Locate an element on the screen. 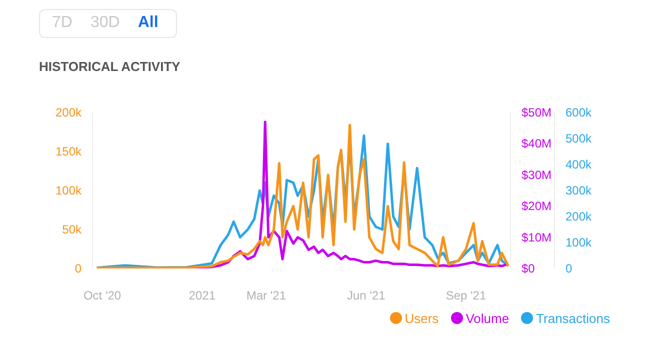  legend-label: Users is located at coordinates (421, 318).